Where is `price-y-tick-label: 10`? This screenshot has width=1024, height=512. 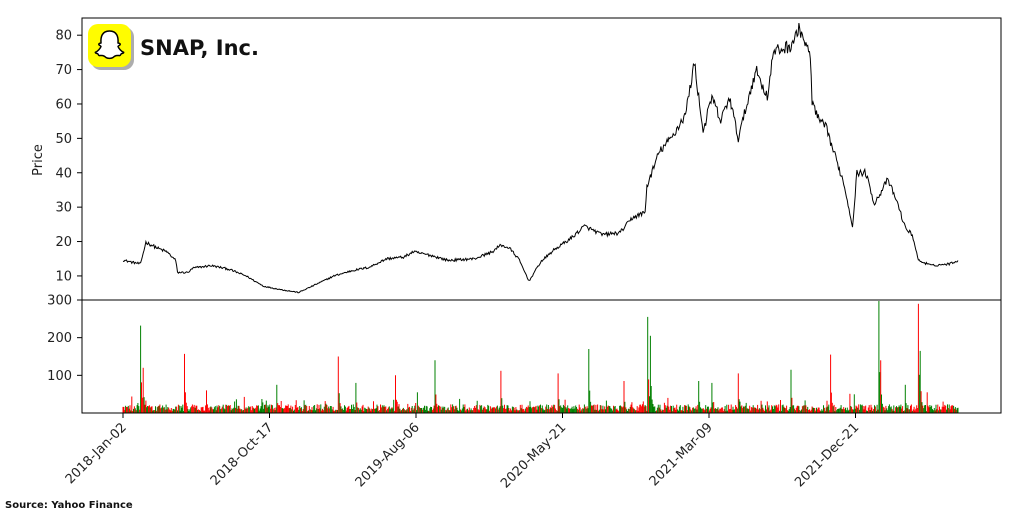 price-y-tick-label: 10 is located at coordinates (63, 276).